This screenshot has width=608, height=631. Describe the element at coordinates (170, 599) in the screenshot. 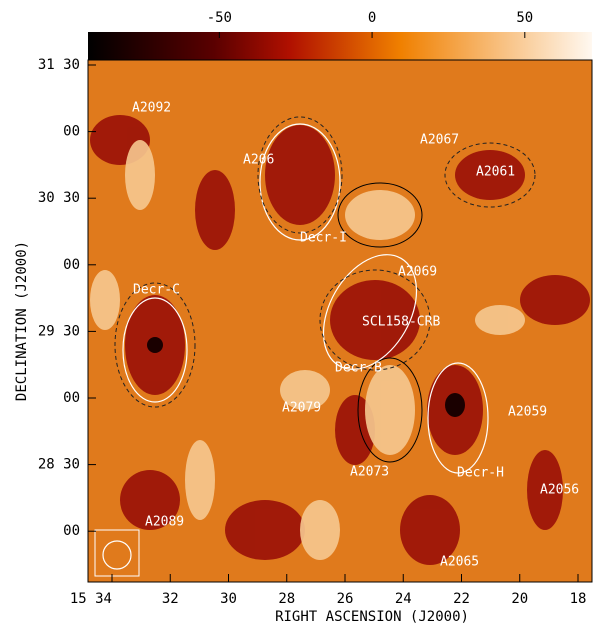

I see `x-tick-label: 32` at that location.